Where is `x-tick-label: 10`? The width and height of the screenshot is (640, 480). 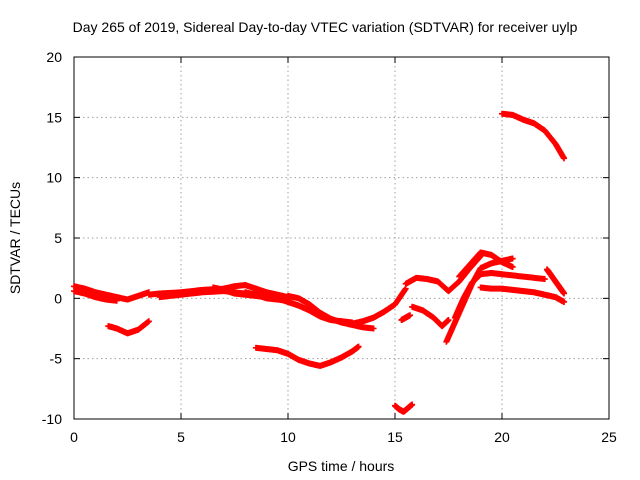
x-tick-label: 10 is located at coordinates (288, 437).